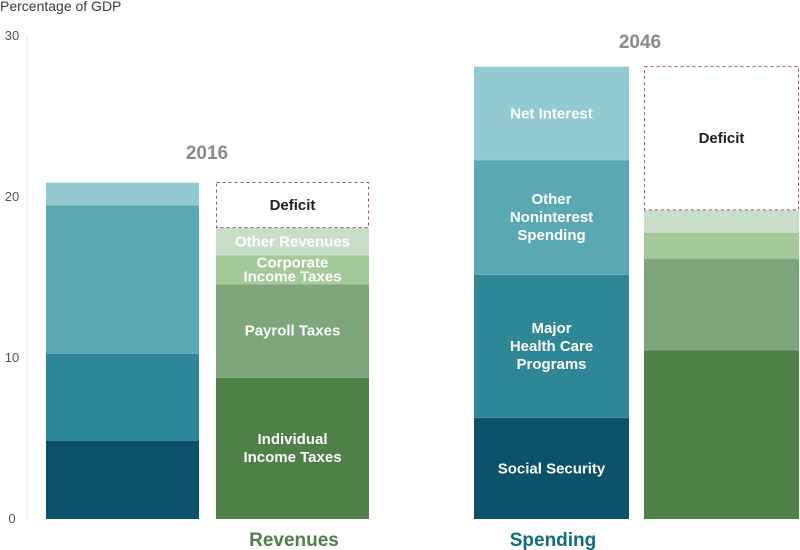 The width and height of the screenshot is (800, 550). I want to click on y-tick-label: 20, so click(12, 196).